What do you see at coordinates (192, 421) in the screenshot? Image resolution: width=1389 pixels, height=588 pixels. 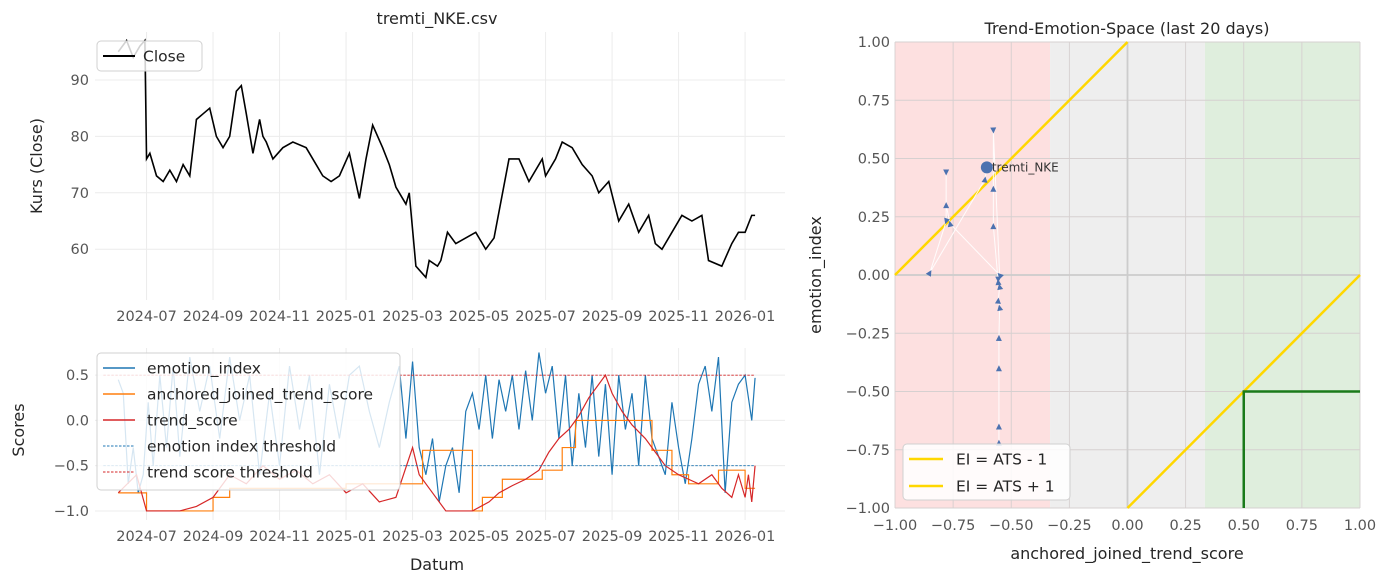 I see `legend-label: trend_score` at bounding box center [192, 421].